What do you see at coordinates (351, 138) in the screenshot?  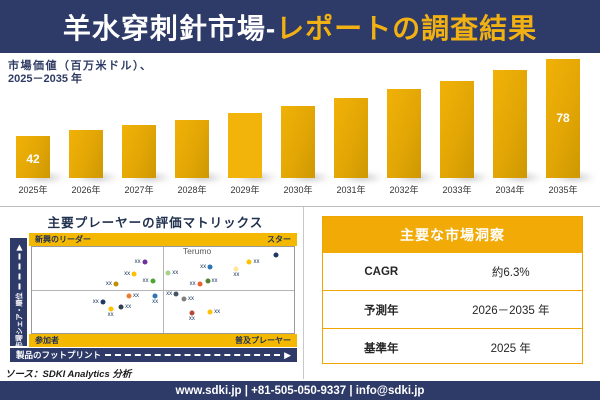 I see `bar-2031年` at bounding box center [351, 138].